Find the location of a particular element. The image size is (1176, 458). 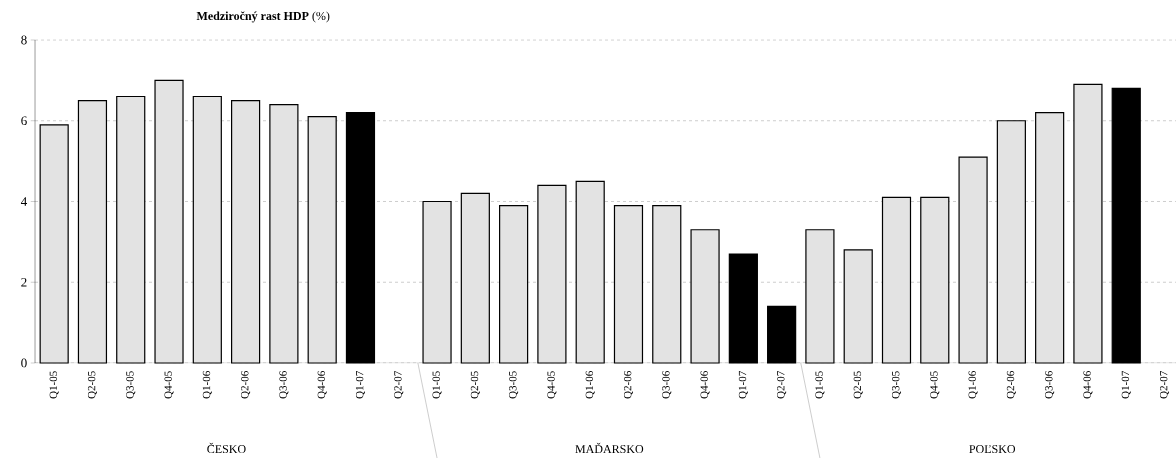

y-tick-label: 4 is located at coordinates (24, 201).